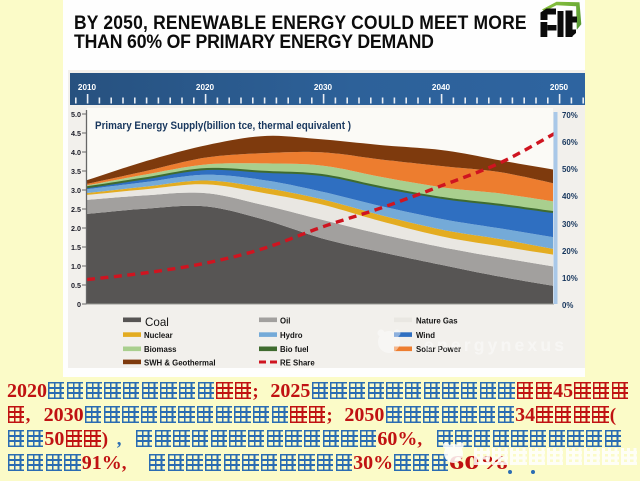 This screenshot has width=640, height=481. I want to click on svg-text: 3.5, so click(76, 171).